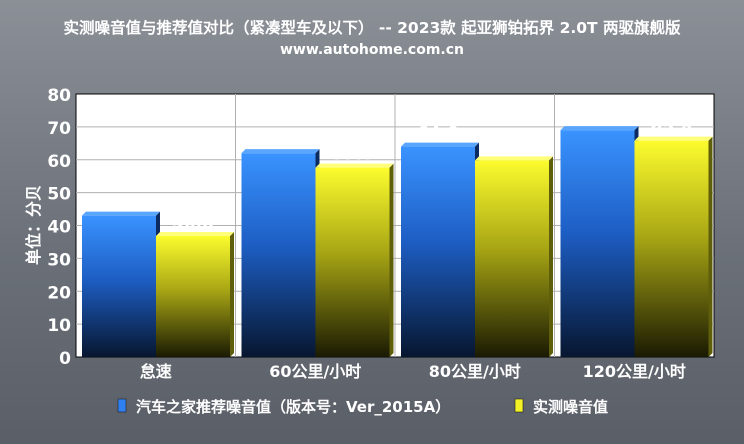 The width and height of the screenshot is (744, 444). I want to click on data-label-measured: 57.6, so click(353, 155).